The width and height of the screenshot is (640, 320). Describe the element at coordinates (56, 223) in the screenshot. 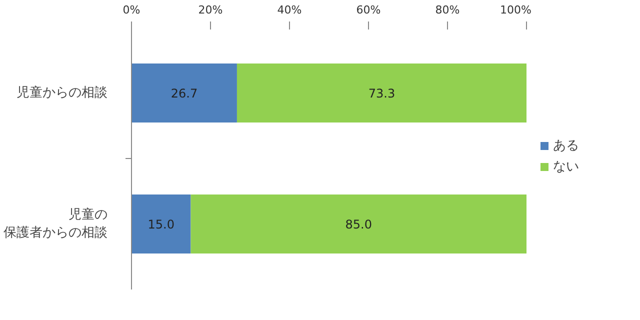

I see `y-tick-label: 児童の保護者からの相談` at that location.